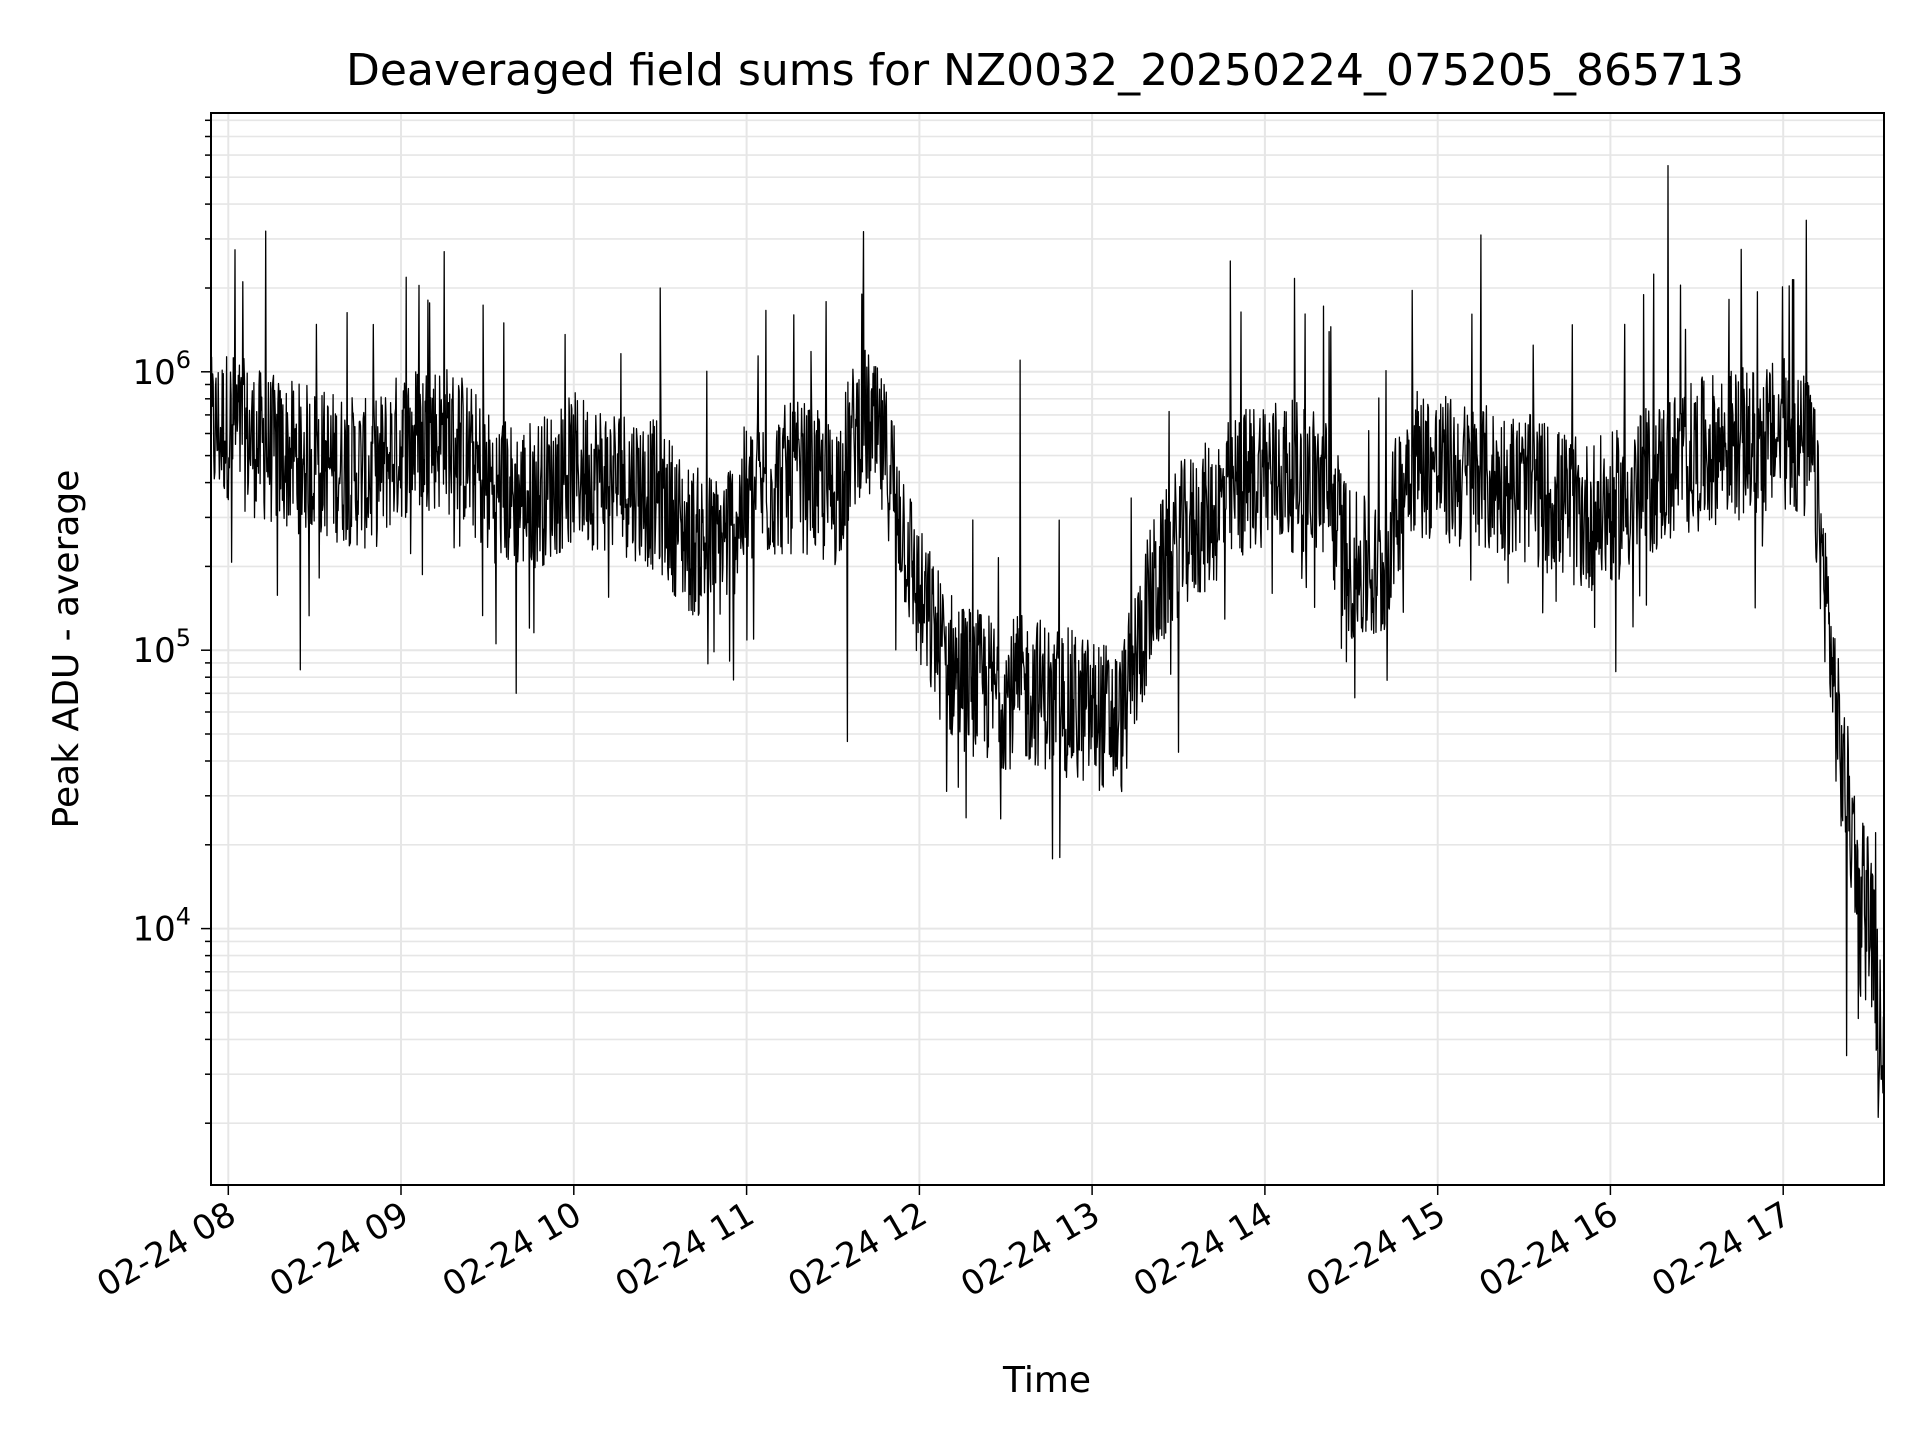  I want to click on y-tick-label: 10⁶, so click(161, 369).